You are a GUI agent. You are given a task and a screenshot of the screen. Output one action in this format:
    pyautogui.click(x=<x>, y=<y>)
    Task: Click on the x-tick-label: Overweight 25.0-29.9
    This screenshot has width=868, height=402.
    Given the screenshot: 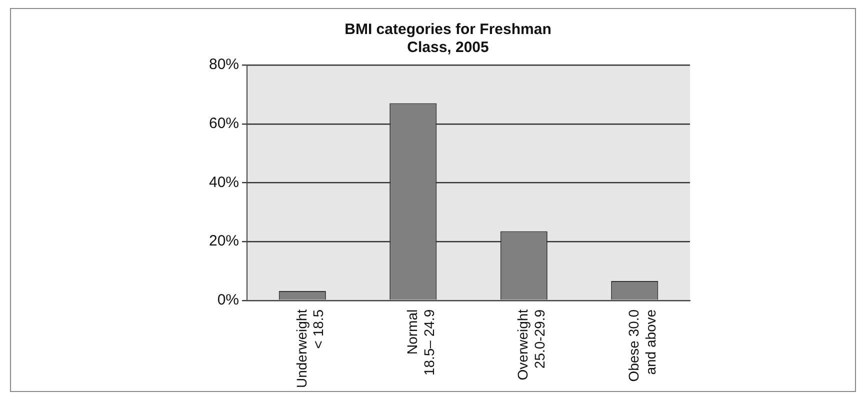 What is the action you would take?
    pyautogui.click(x=531, y=344)
    